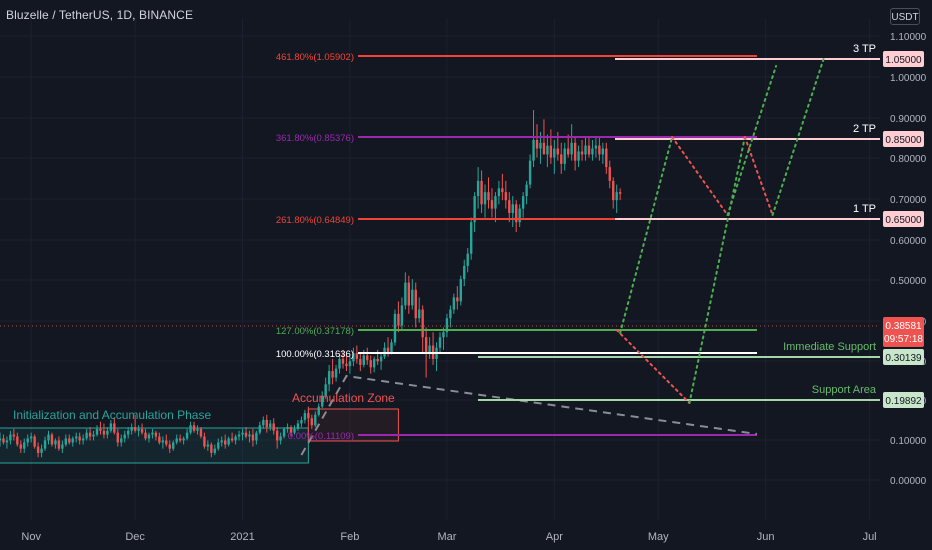 This screenshot has height=550, width=932. I want to click on x-tick-label: Jun, so click(766, 537).